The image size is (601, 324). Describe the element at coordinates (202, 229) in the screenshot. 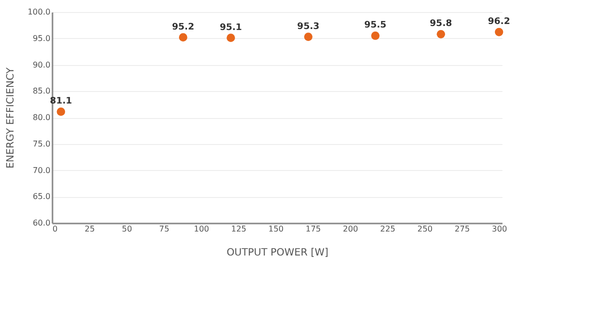

I see `x-tick-label: 100` at that location.